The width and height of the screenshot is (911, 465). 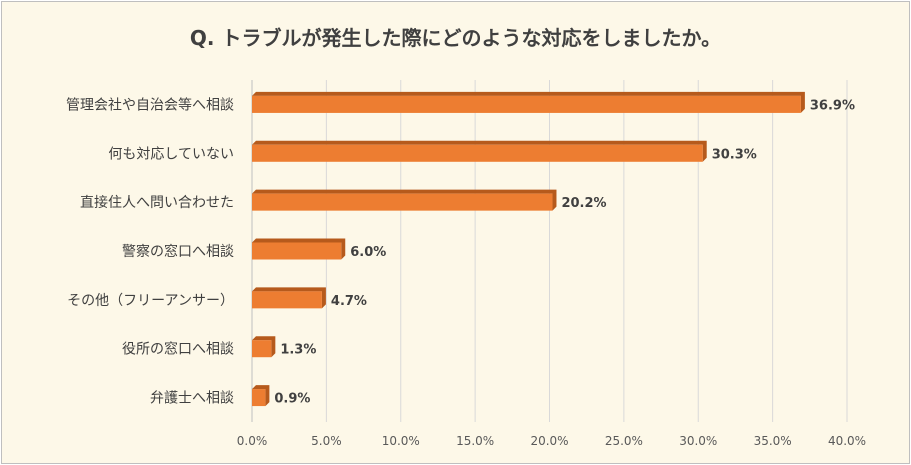 I want to click on x-tick-label: 0.0%, so click(x=252, y=441).